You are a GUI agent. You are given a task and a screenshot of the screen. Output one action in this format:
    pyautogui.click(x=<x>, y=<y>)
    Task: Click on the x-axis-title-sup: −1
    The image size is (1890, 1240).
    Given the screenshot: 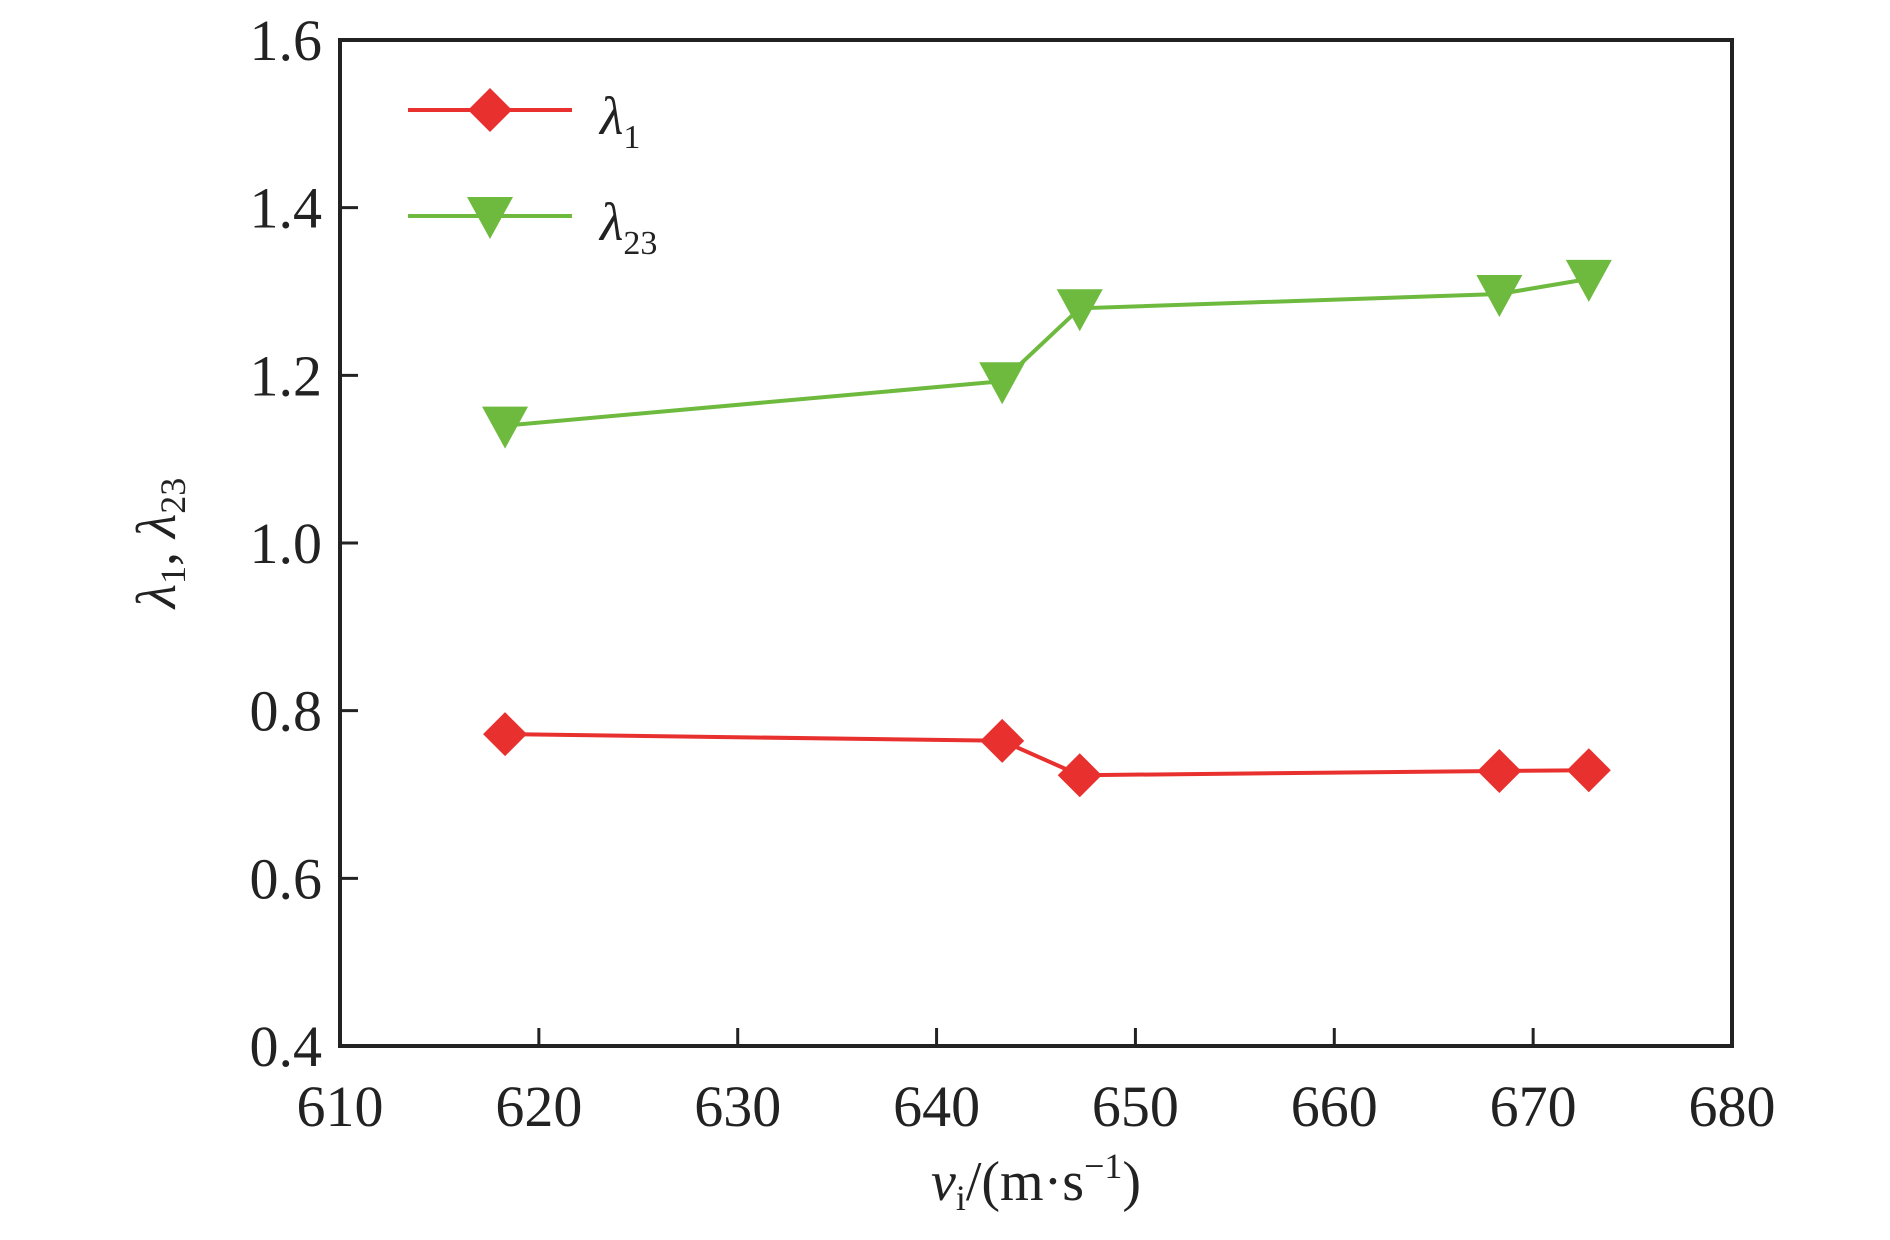 What is the action you would take?
    pyautogui.click(x=1103, y=1166)
    